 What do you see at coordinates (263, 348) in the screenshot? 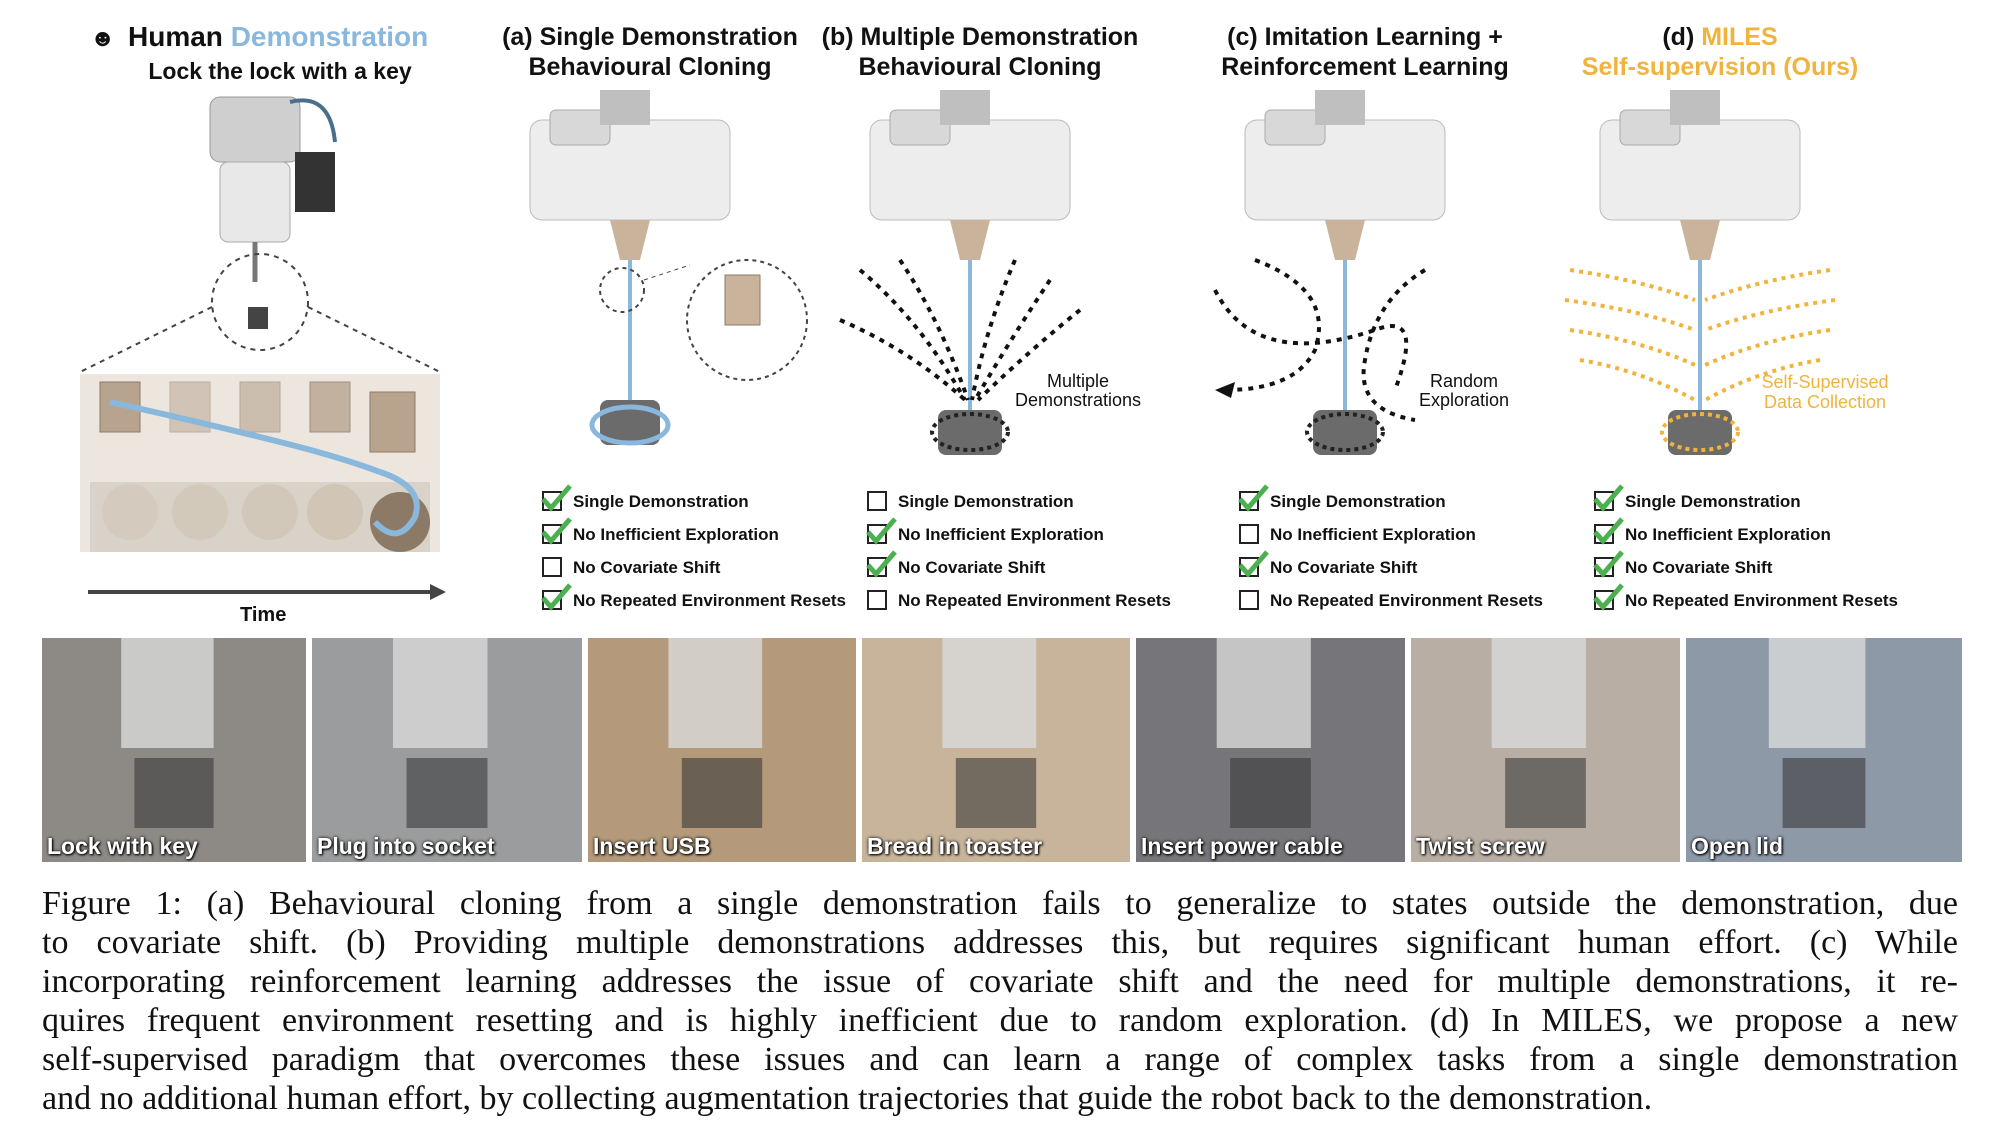
I see `human-demo-illustration` at bounding box center [263, 348].